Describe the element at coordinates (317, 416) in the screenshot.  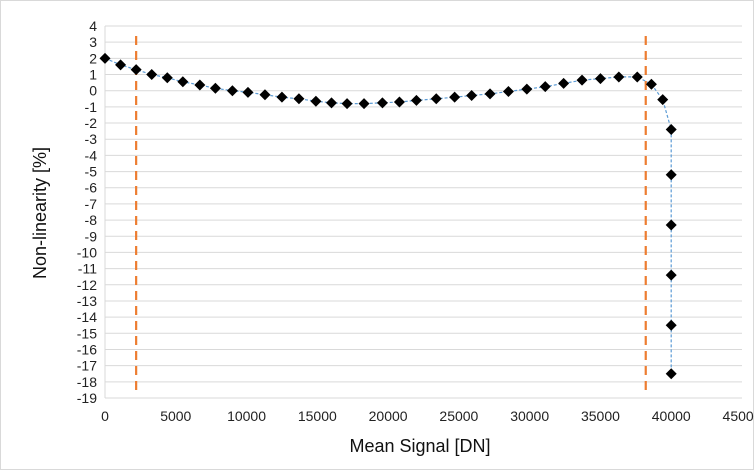
I see `x-tick-label: 15000` at that location.